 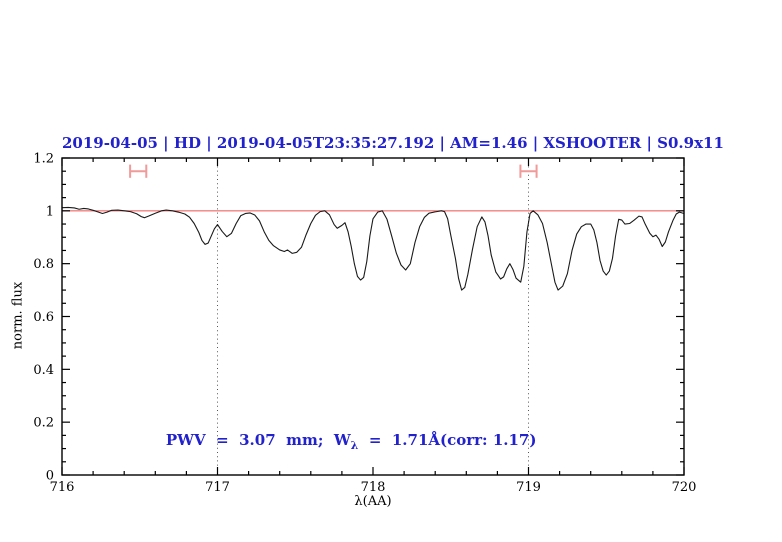 What do you see at coordinates (354, 445) in the screenshot?
I see `pwv-annotation-lambda-subscript: λ` at bounding box center [354, 445].